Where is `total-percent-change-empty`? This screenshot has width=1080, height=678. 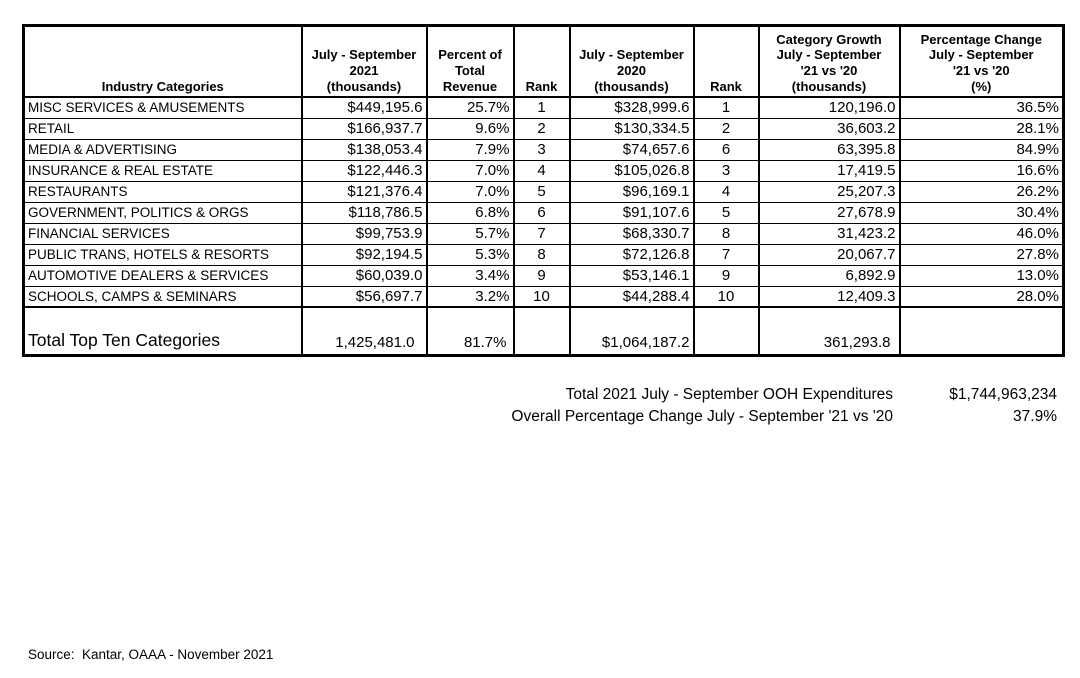 total-percent-change-empty is located at coordinates (981, 331).